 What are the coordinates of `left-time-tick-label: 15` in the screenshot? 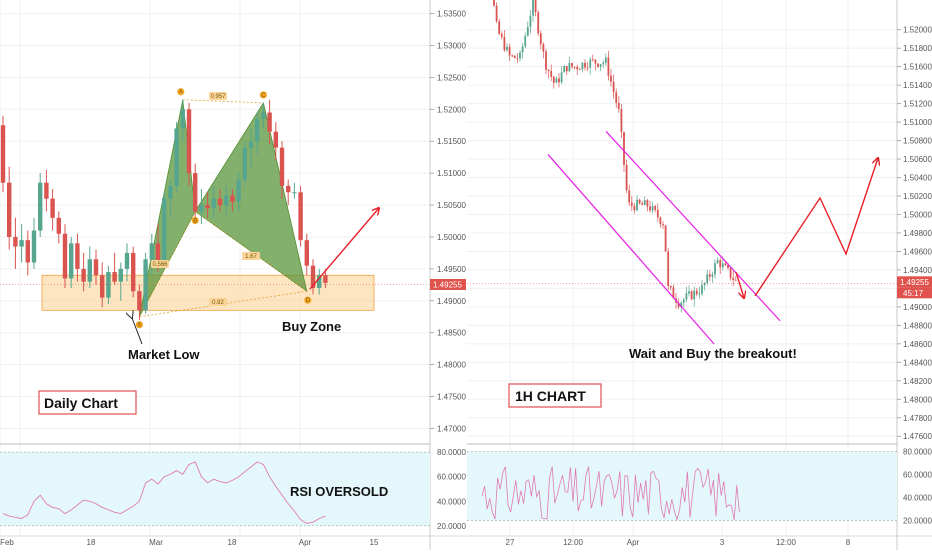 It's located at (374, 542).